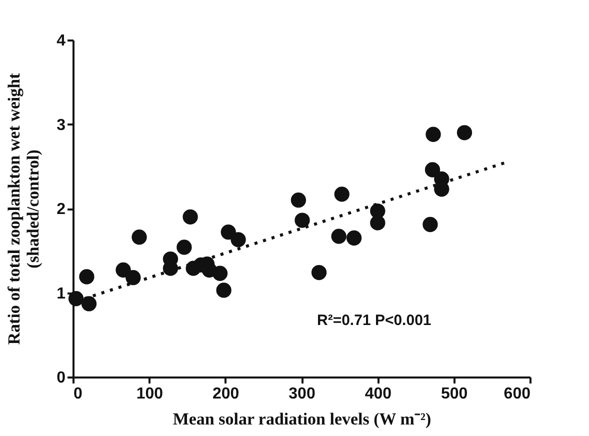 Image resolution: width=589 pixels, height=436 pixels. What do you see at coordinates (302, 394) in the screenshot?
I see `x-tick-label: 300` at bounding box center [302, 394].